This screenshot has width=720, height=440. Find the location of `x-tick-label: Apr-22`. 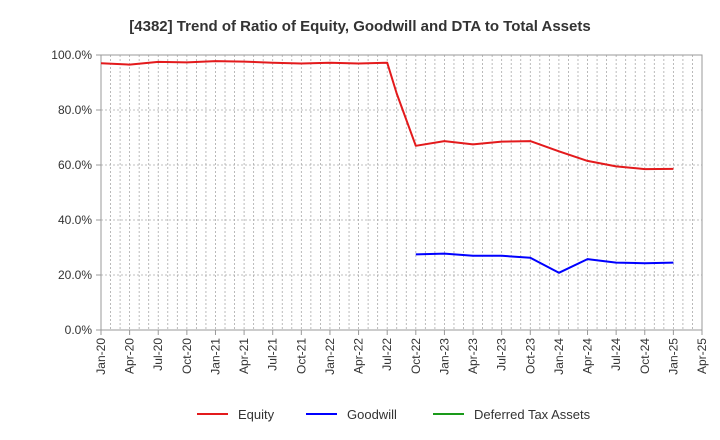

x-tick-label: Apr-22 is located at coordinates (359, 356).